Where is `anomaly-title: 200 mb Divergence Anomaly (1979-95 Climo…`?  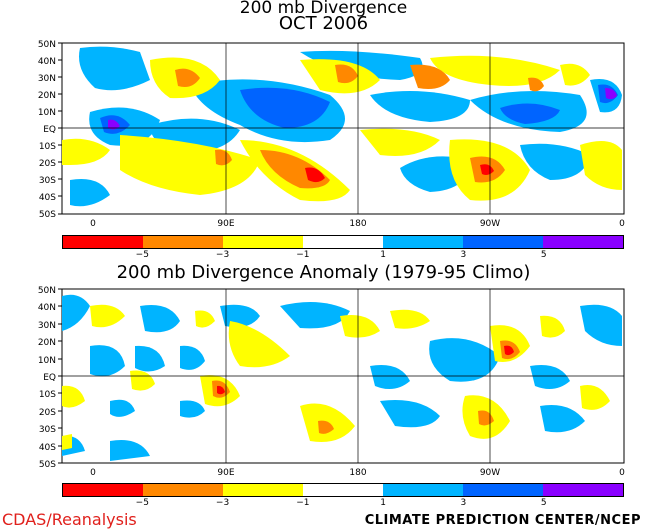
anomaly-title: 200 mb Divergence Anomaly (1979-95 Climo… is located at coordinates (323, 272).